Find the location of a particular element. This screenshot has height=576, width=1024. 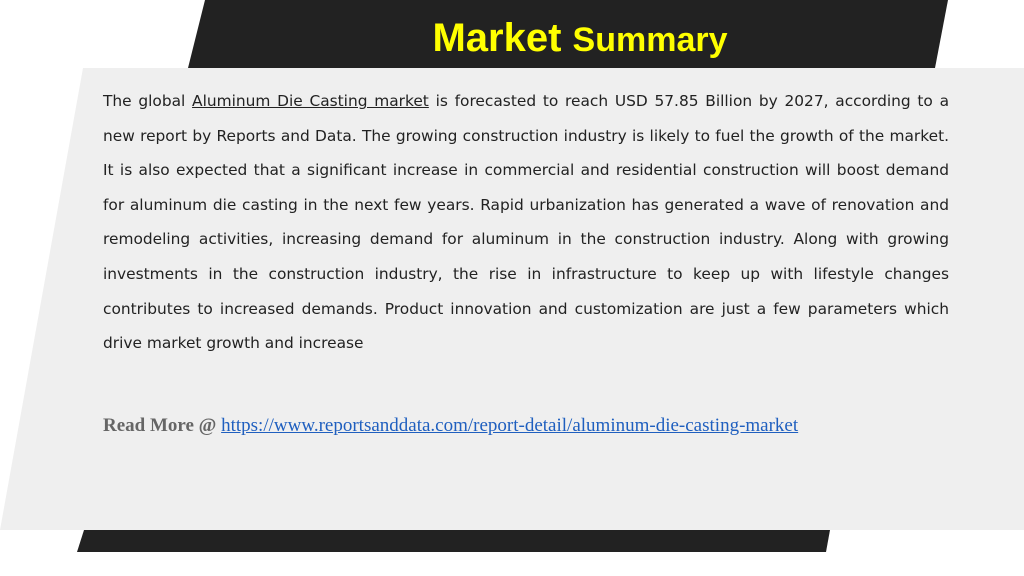

page-title: Market Summary is located at coordinates (580, 39).